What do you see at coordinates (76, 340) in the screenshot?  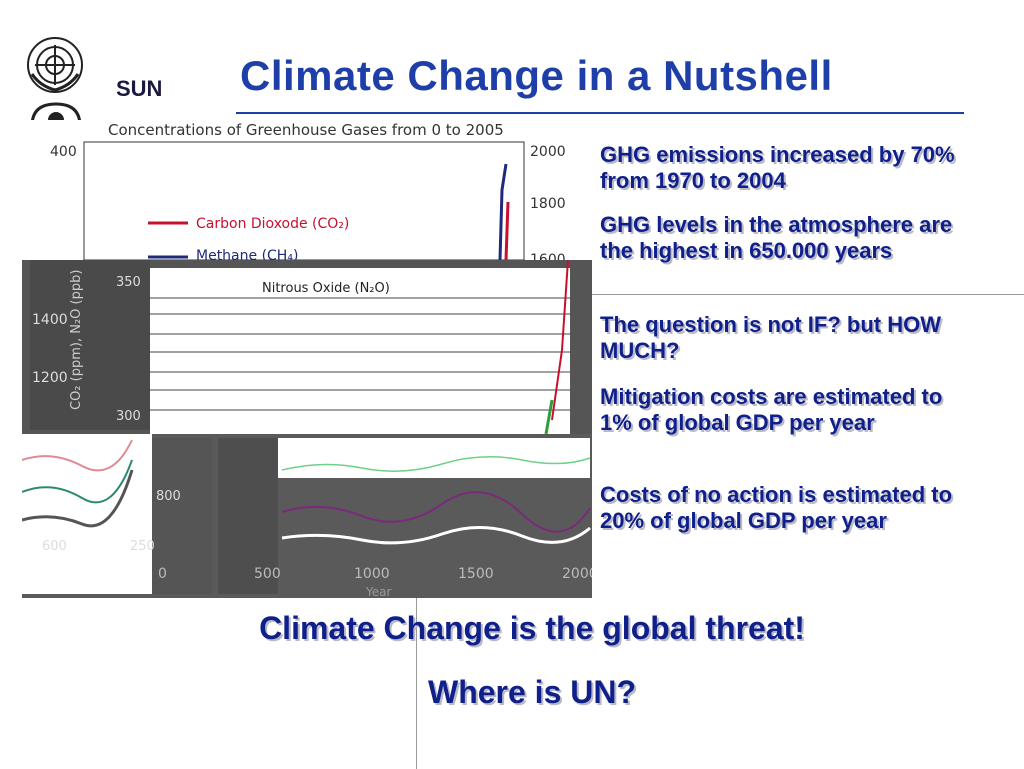 I see `left-ylabel: CO₂ (ppm), N₂O (ppb)` at bounding box center [76, 340].